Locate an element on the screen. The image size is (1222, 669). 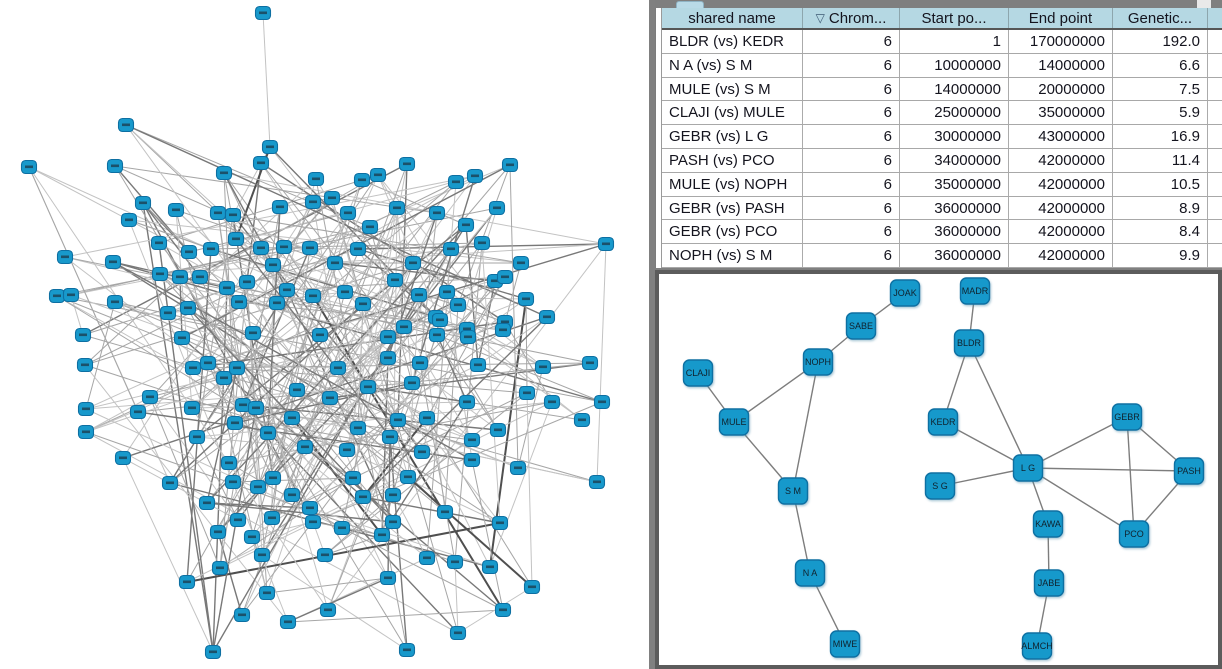
table-row: MULE (vs) NOPH 6 35000000 42000000 10.5 is located at coordinates (942, 184).